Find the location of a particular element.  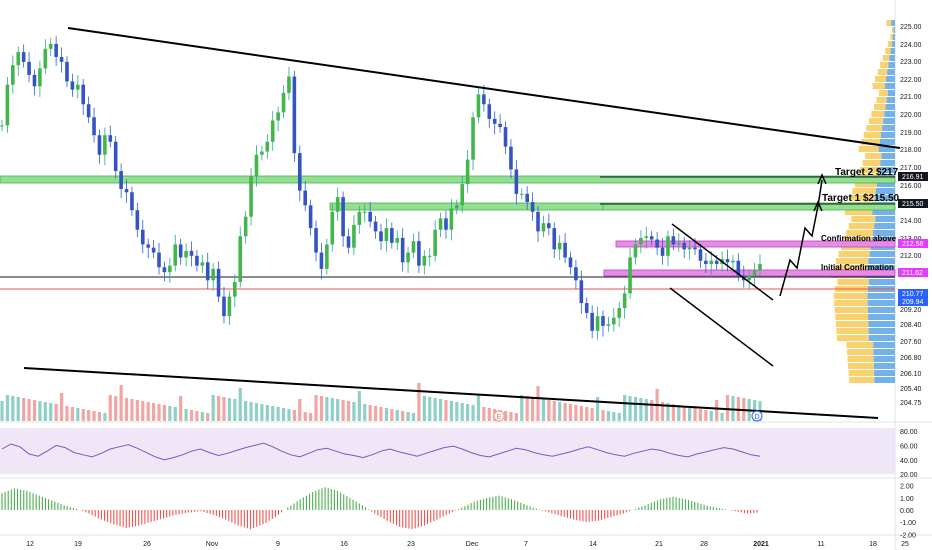

price-tick: 216.00 is located at coordinates (911, 186).